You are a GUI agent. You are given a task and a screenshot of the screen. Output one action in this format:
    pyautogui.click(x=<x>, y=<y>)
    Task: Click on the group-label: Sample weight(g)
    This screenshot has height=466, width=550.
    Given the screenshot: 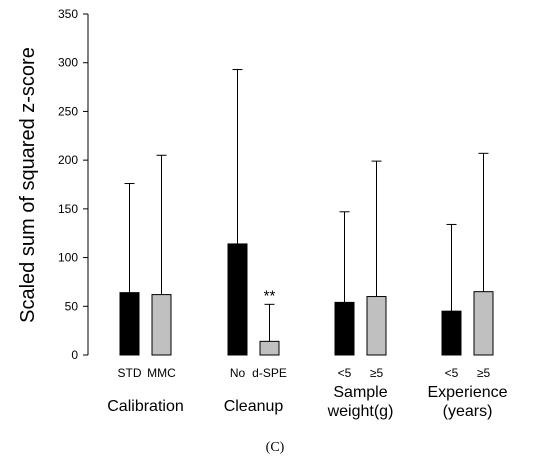 What is the action you would take?
    pyautogui.click(x=360, y=402)
    